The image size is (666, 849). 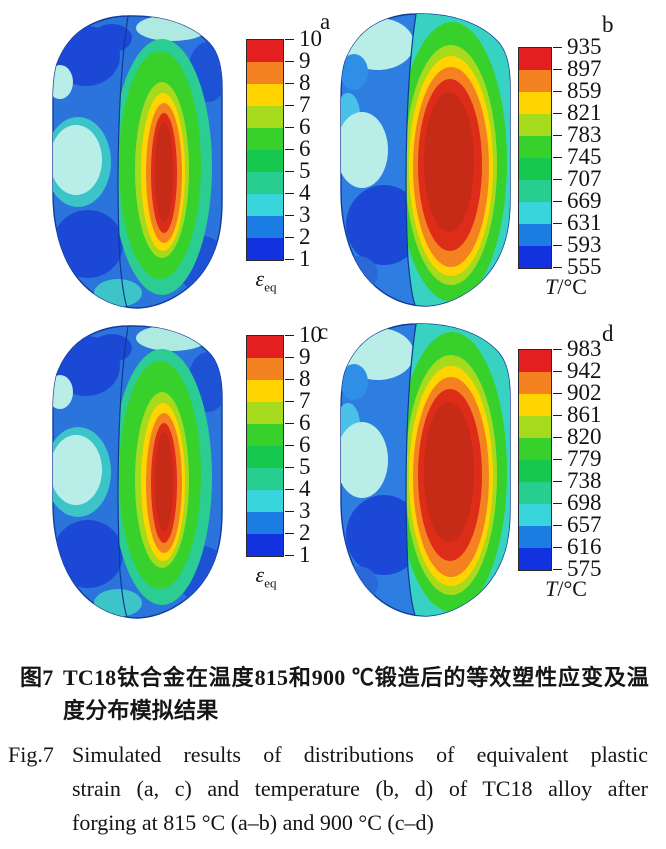 I want to click on colorbar-tick-label: 2, so click(x=305, y=237).